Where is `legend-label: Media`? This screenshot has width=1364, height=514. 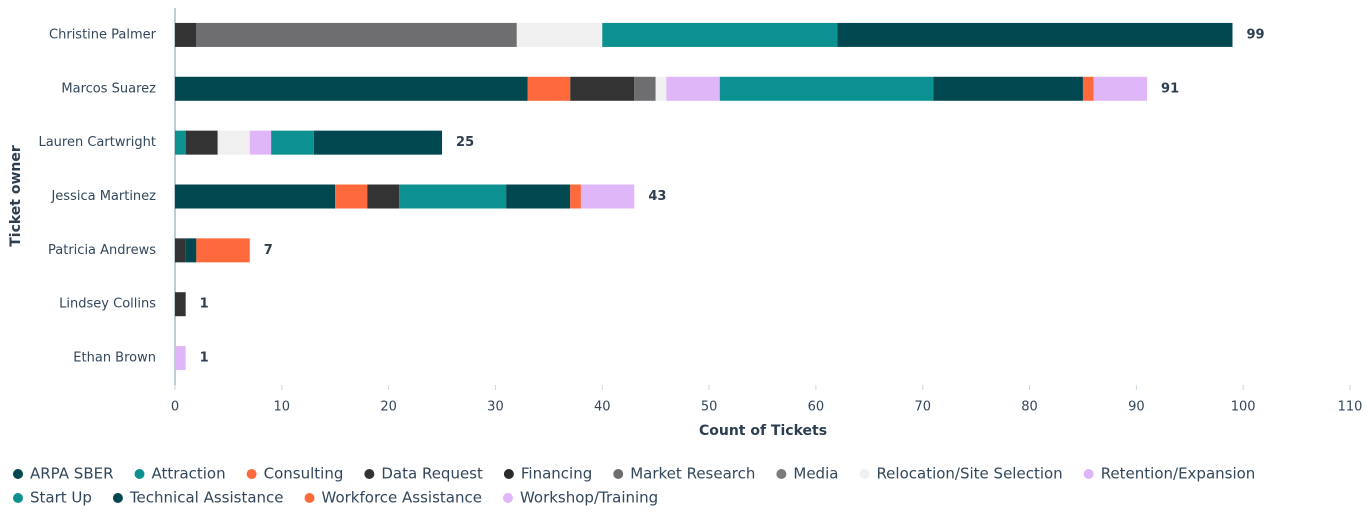
legend-label: Media is located at coordinates (815, 474).